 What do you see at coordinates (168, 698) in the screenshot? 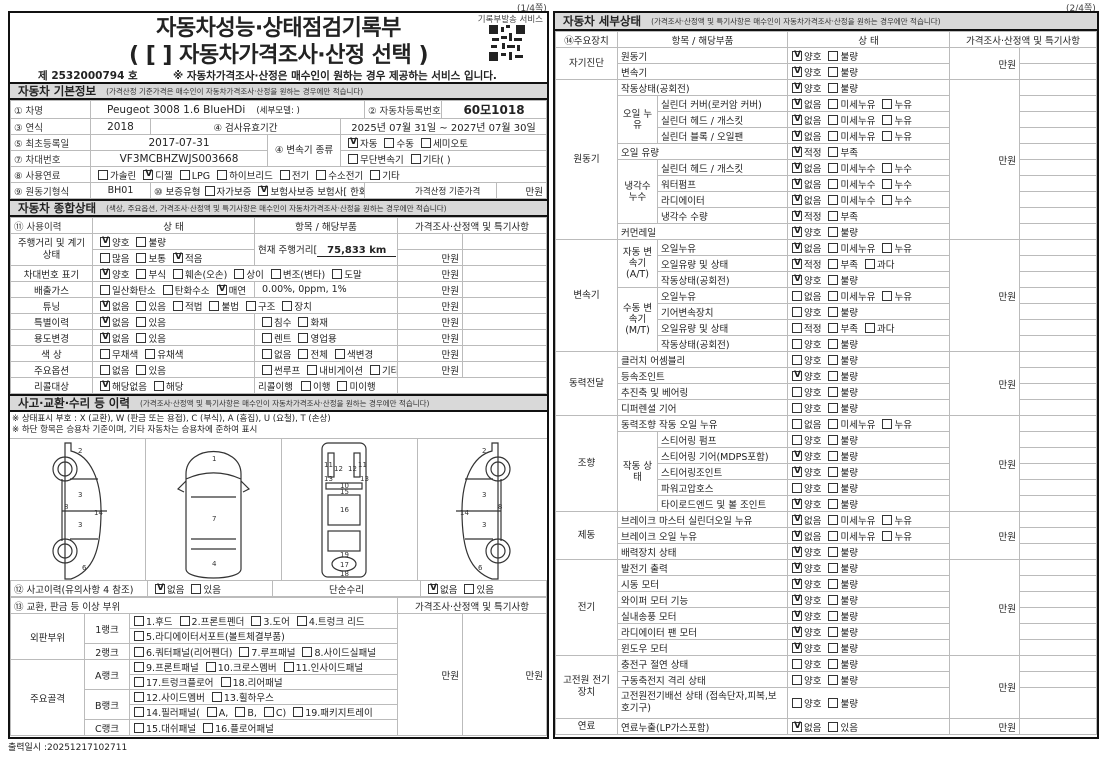
I see `checkbox-option: 12.사이드멤버` at bounding box center [168, 698].